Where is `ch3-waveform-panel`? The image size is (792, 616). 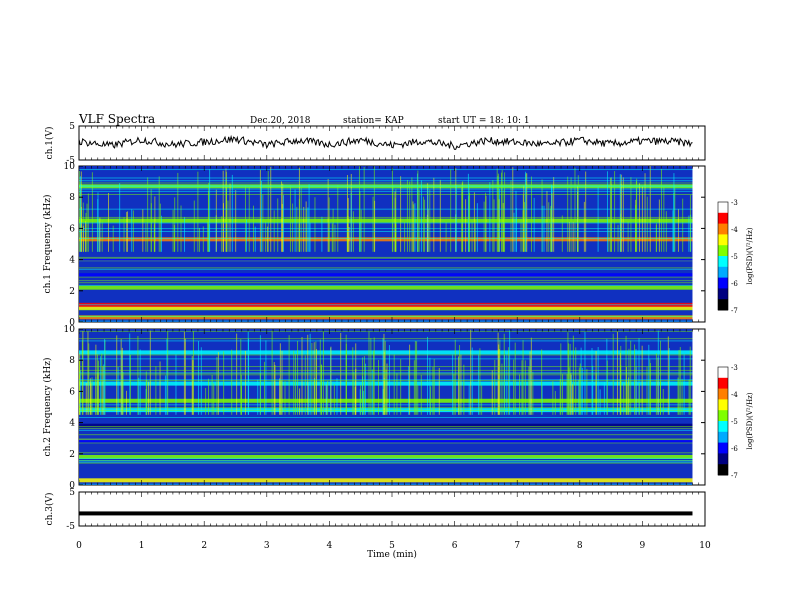 ch3-waveform-panel is located at coordinates (392, 509).